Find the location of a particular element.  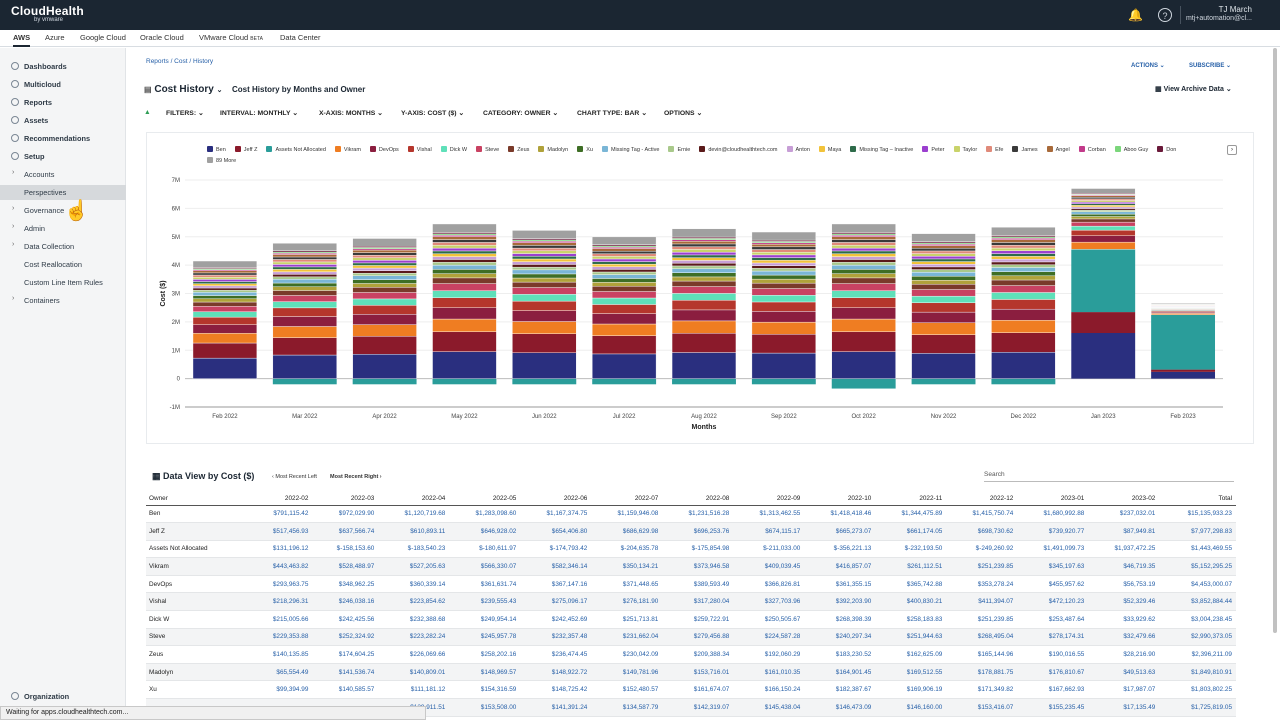

legend-item: Ben is located at coordinates (216, 149).